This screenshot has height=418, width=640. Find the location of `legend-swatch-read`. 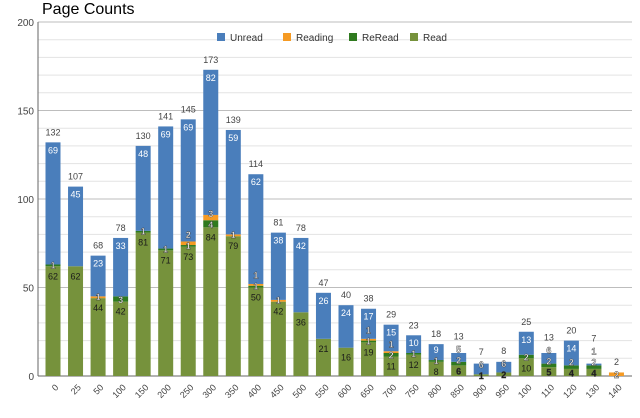

legend-swatch-read is located at coordinates (414, 37).